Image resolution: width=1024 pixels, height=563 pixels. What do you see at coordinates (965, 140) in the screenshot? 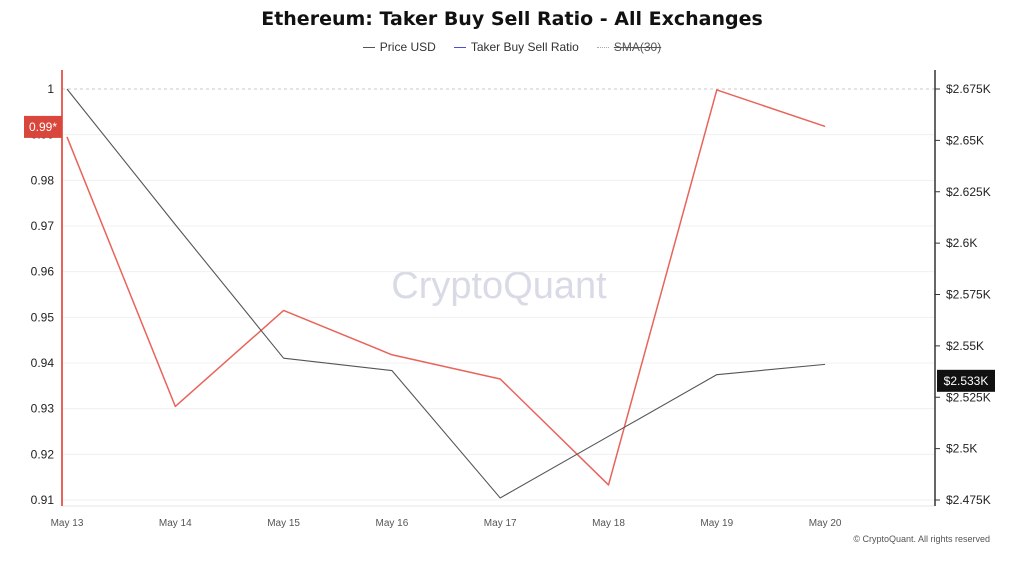
I see `y-right-tick-label: $2.65K` at bounding box center [965, 140].